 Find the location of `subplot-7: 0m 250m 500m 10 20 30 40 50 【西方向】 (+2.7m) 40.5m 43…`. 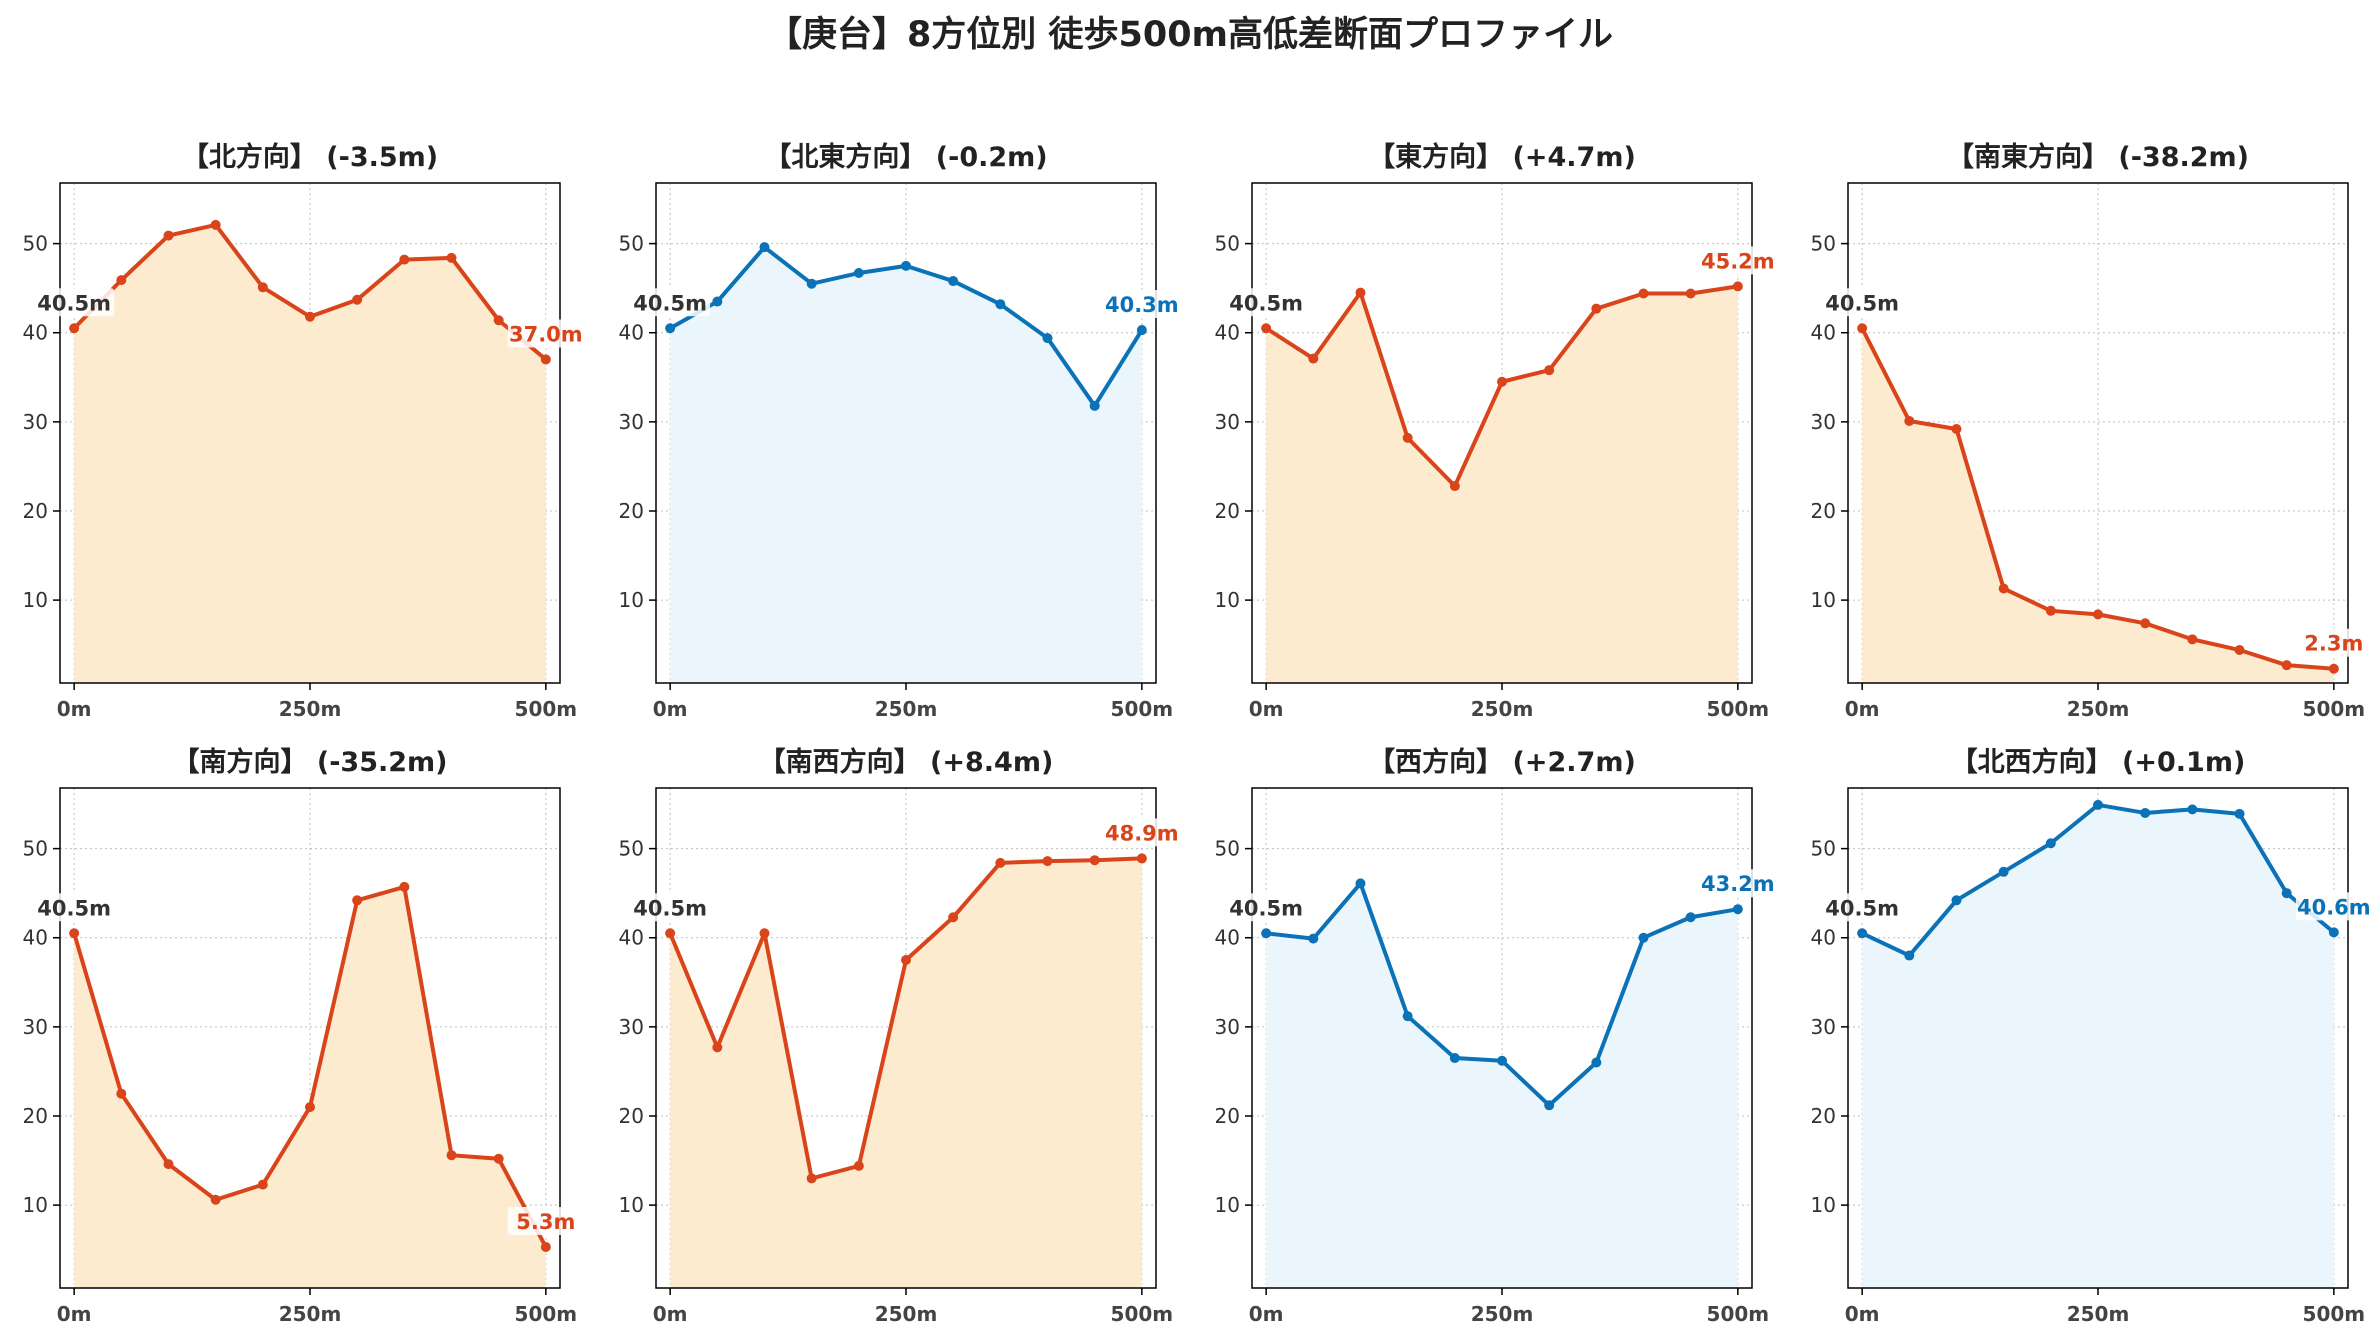

subplot-7: 0m 250m 500m 10 20 30 40 50 【西方向】 (+2.7m) 40.5m 43… is located at coordinates (1495, 1036).